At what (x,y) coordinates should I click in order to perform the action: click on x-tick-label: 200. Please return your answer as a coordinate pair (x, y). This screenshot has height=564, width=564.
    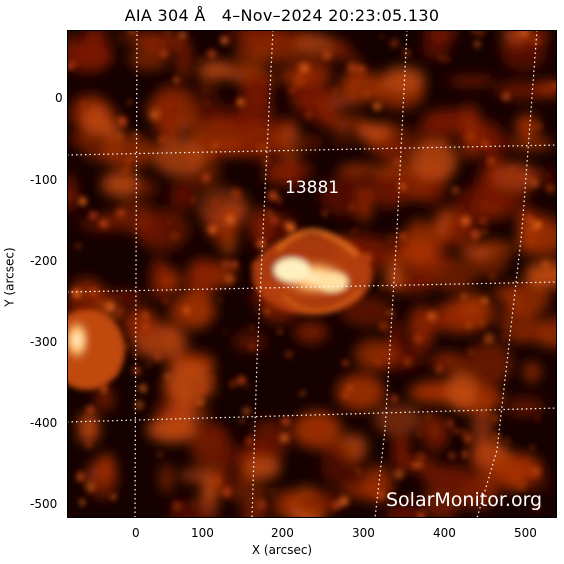
    Looking at the image, I should click on (282, 533).